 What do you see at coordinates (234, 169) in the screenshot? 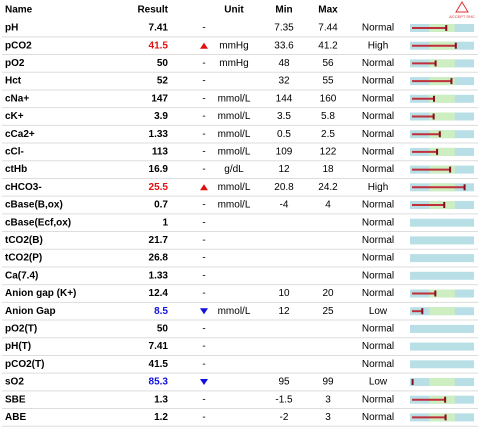
I see `row-unit: g/dL` at bounding box center [234, 169].